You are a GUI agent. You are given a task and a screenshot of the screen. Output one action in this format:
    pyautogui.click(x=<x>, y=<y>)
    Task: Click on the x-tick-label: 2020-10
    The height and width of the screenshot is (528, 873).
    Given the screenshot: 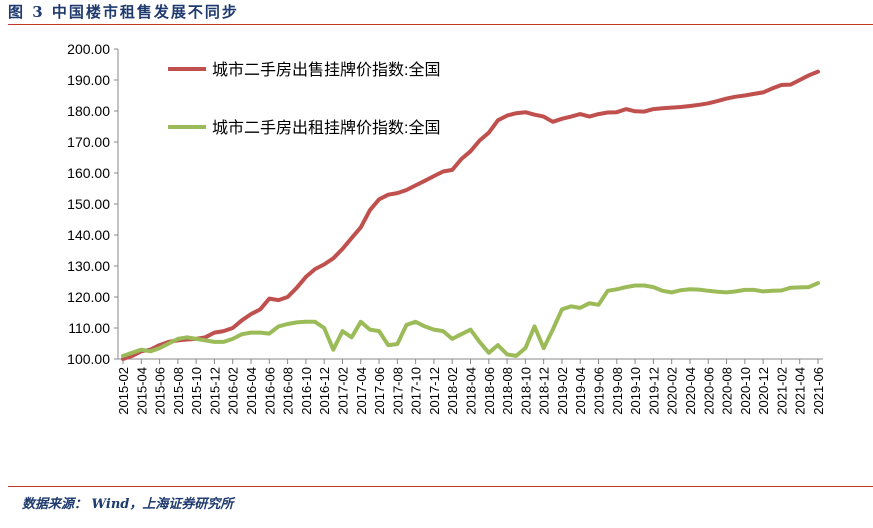 What is the action you would take?
    pyautogui.click(x=745, y=391)
    